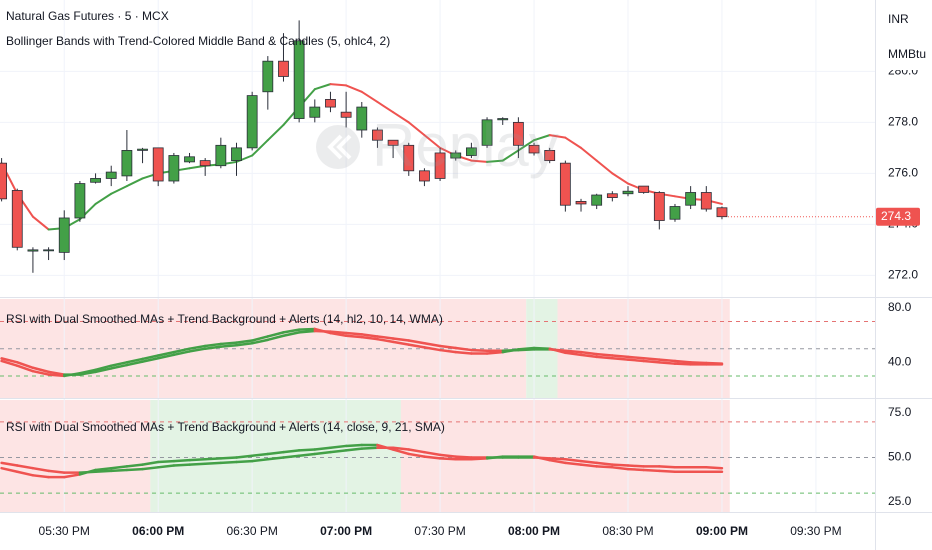 This screenshot has height=550, width=932. What do you see at coordinates (903, 122) in the screenshot?
I see `y-tick-label: 278.0` at bounding box center [903, 122].